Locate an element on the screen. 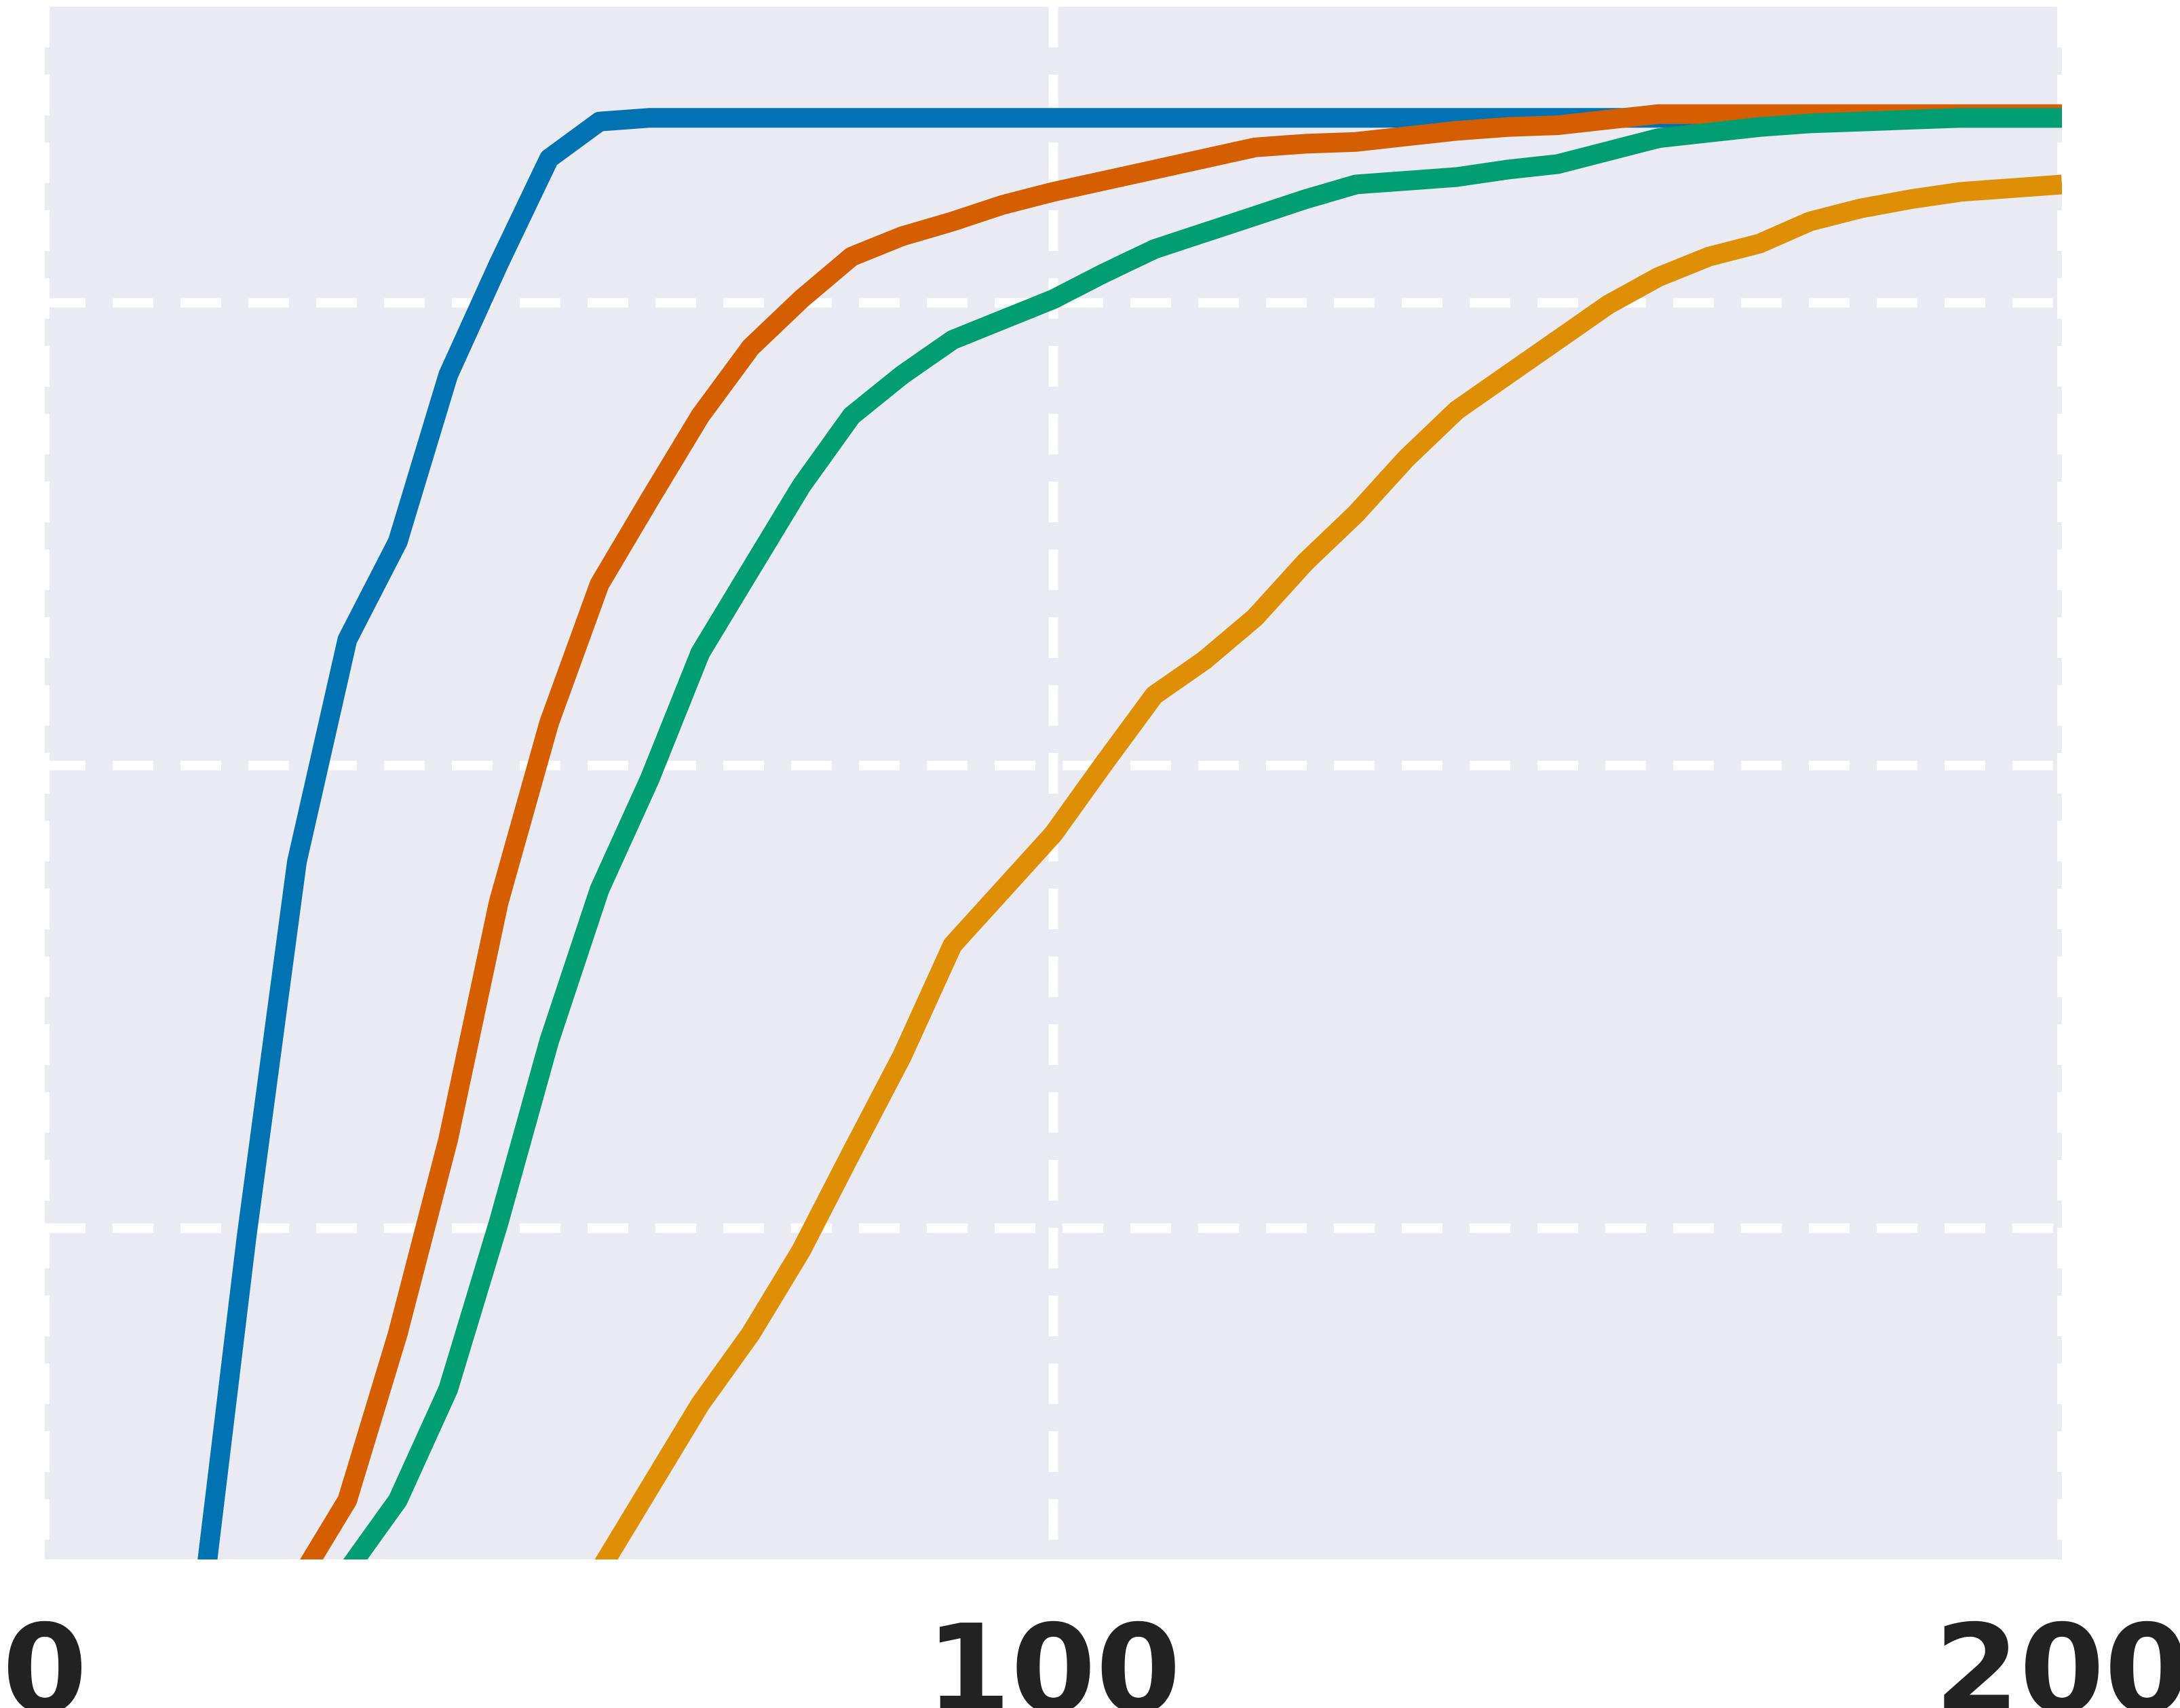  x-tick-label: 0 is located at coordinates (44, 1653).